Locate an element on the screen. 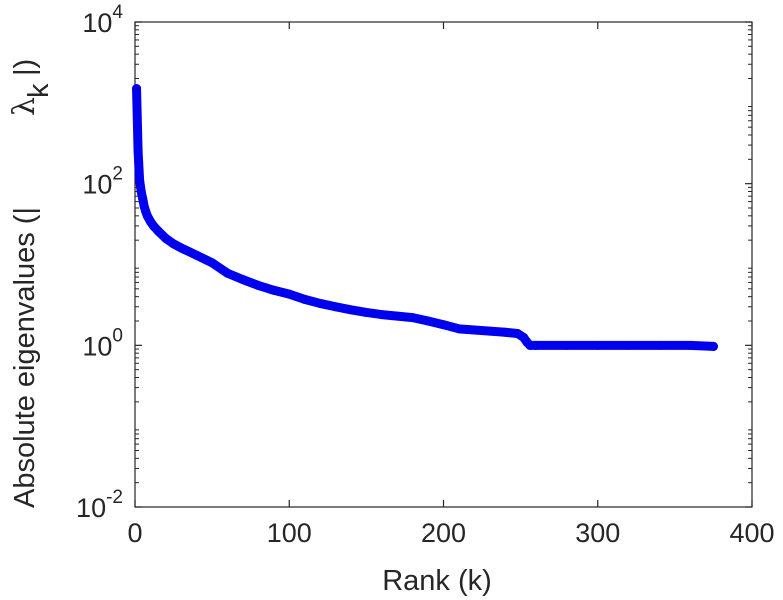 This screenshot has width=783, height=600. x-tick-label-0: 0 is located at coordinates (134, 533).